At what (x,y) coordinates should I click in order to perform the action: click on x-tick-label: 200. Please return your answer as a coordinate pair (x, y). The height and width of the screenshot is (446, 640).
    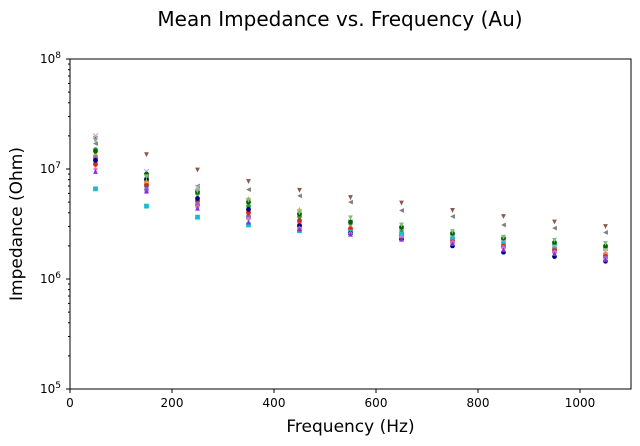
    Looking at the image, I should click on (172, 403).